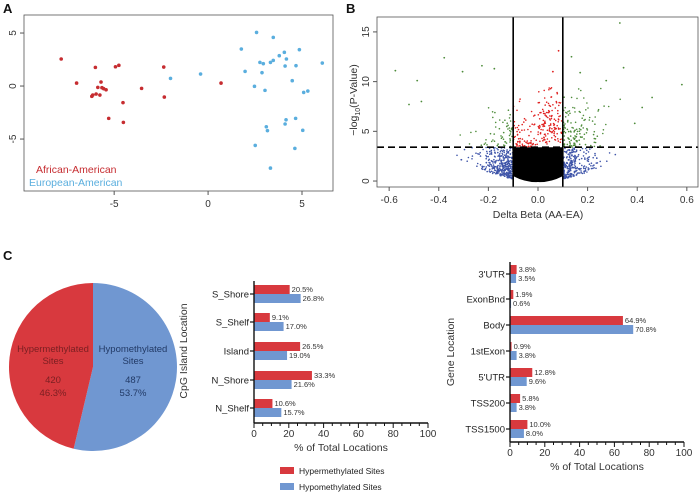 The height and width of the screenshot is (492, 700). Describe the element at coordinates (231, 381) in the screenshot. I see `category-label: N_Shore` at that location.